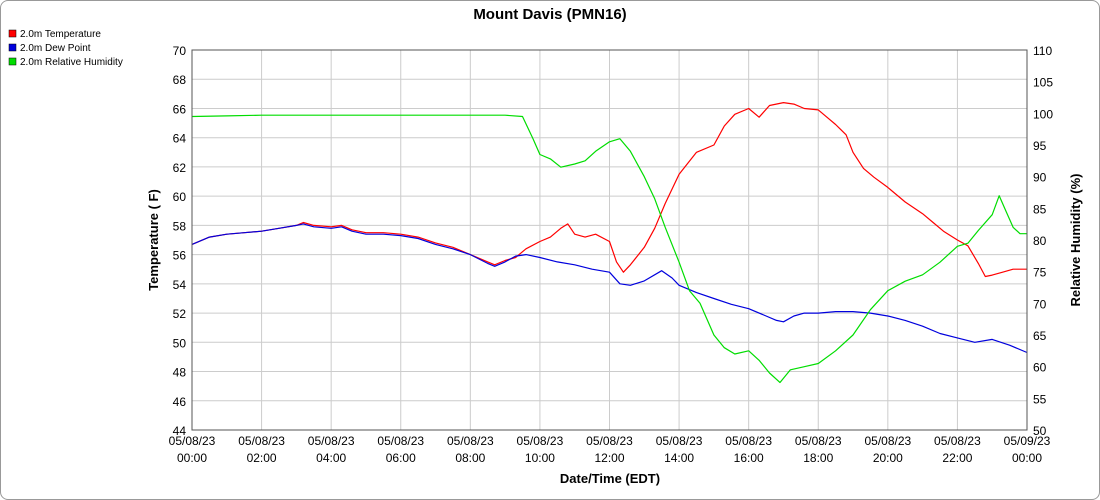 This screenshot has width=1100, height=500. Describe the element at coordinates (1040, 273) in the screenshot. I see `right-tick-label: 75` at that location.